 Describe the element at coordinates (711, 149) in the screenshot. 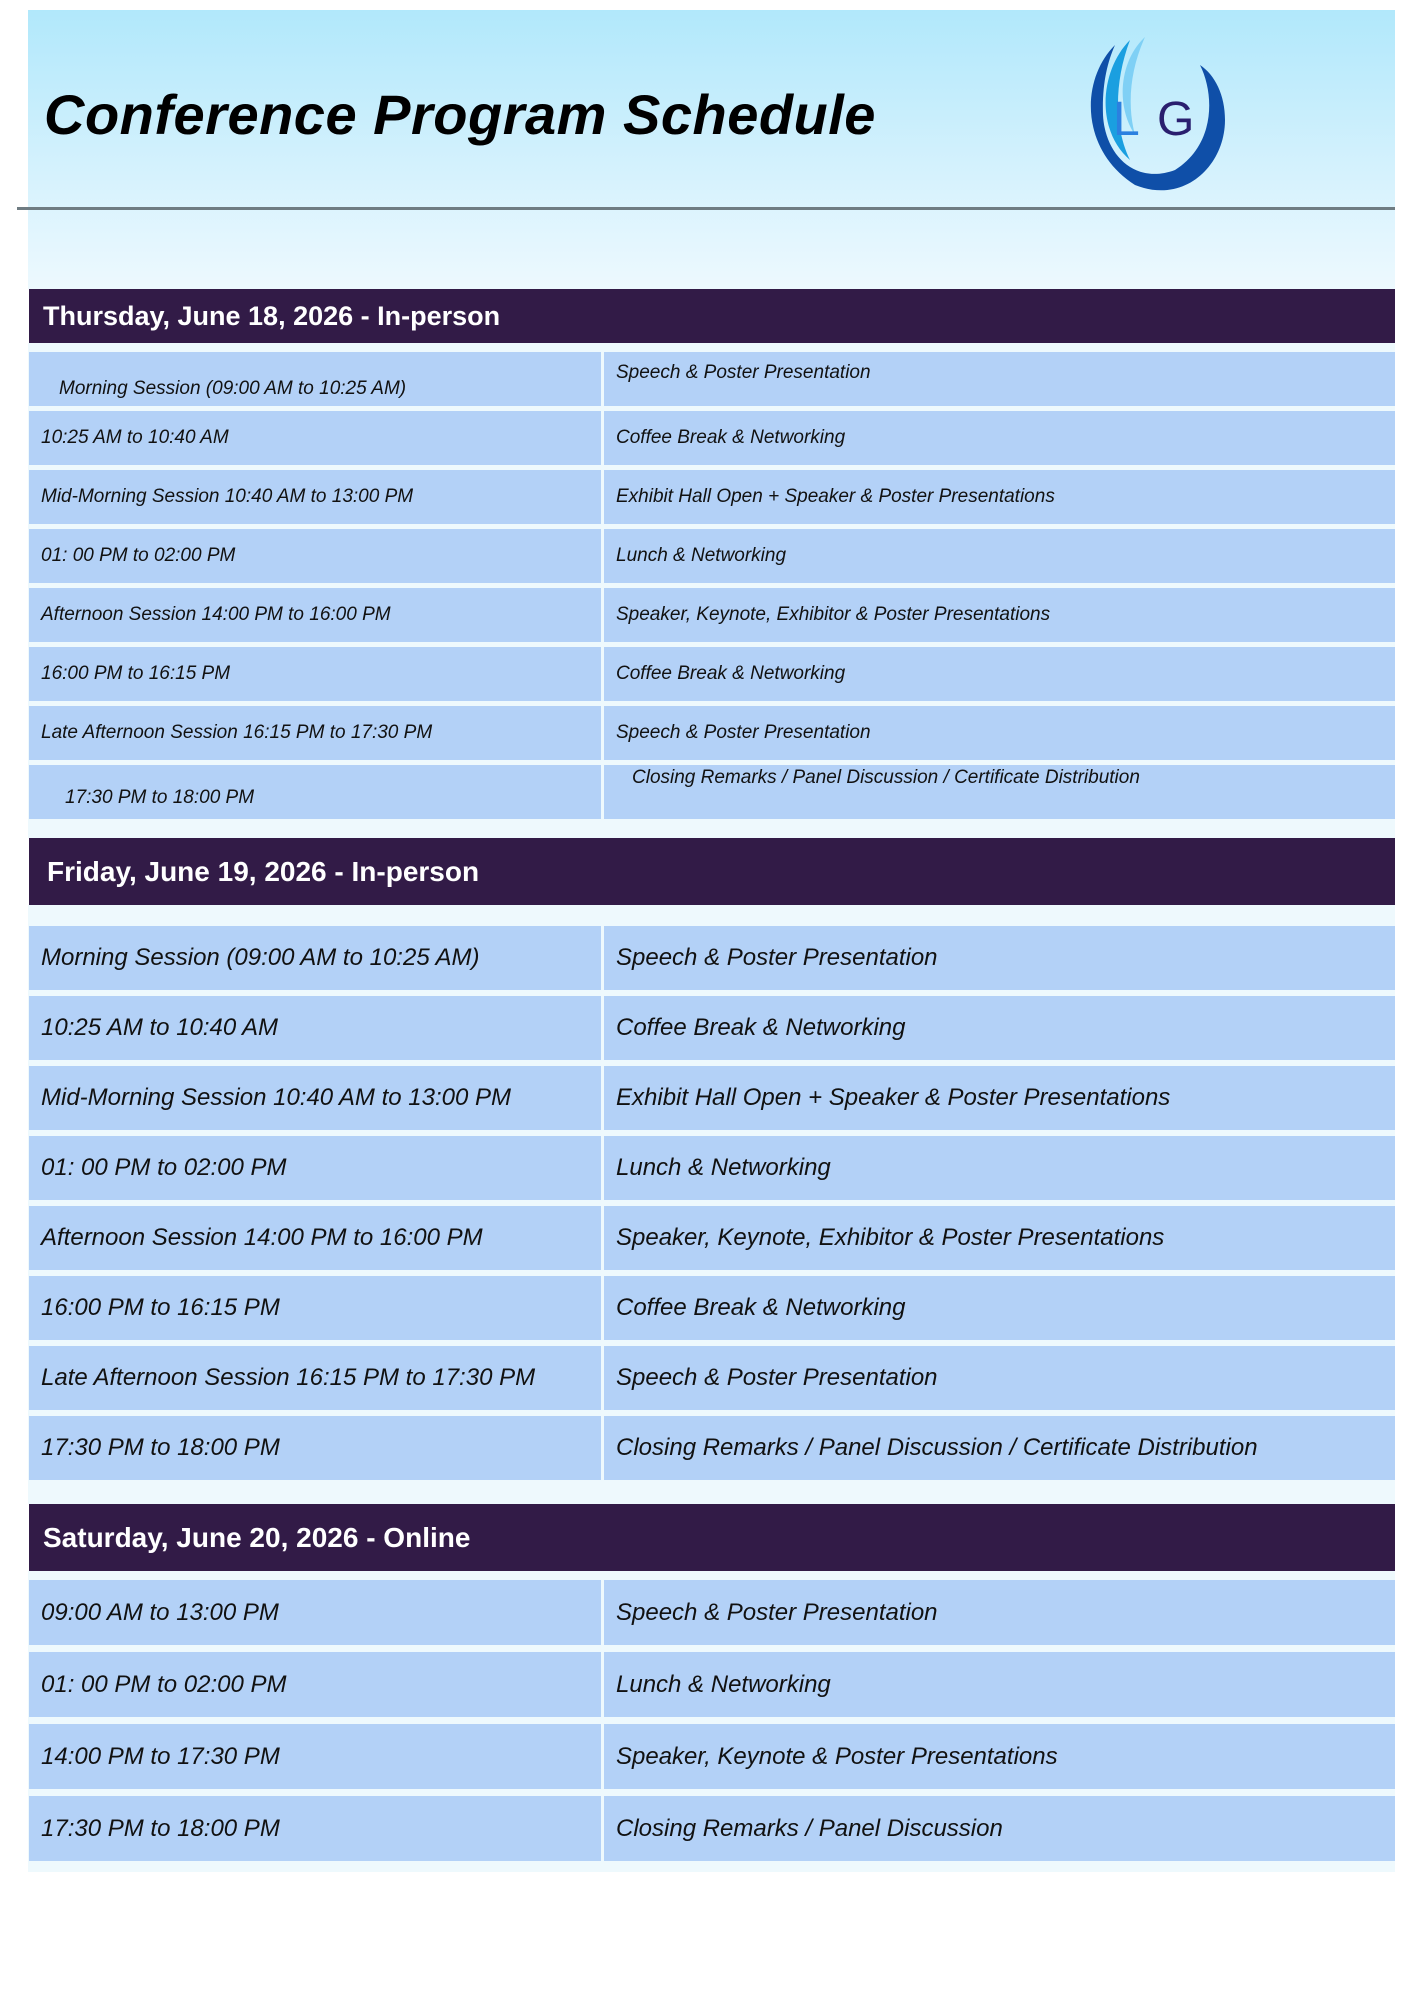

I see `header-banner` at that location.